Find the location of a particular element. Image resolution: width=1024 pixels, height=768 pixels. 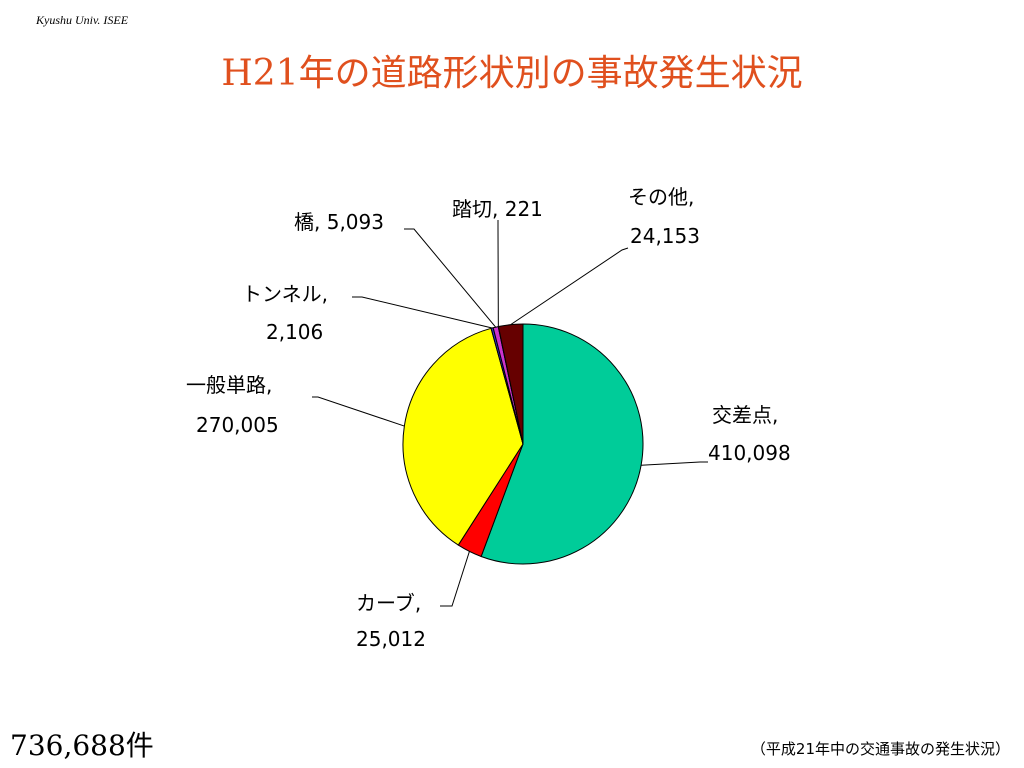

slice-value-other: 24,153 is located at coordinates (665, 236).